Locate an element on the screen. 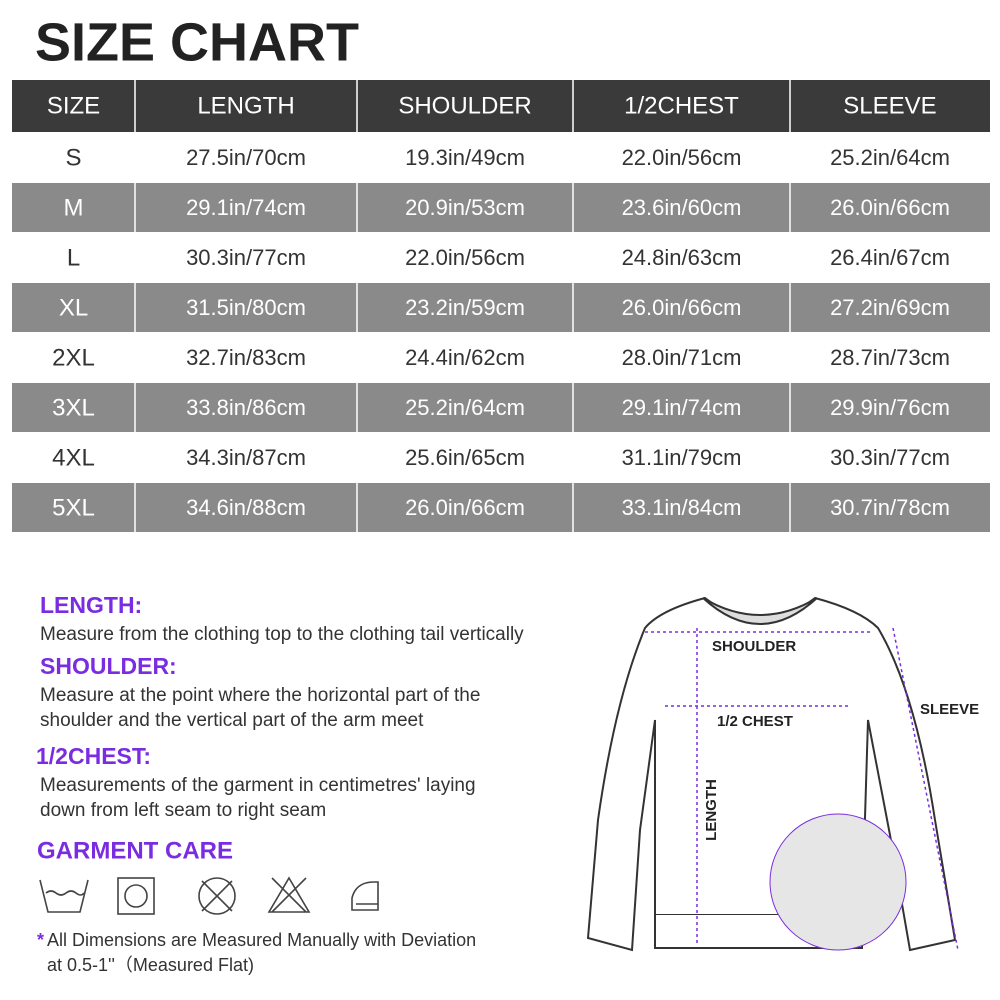 Image resolution: width=1000 pixels, height=1000 pixels. table-cell: 19.3in/49cm is located at coordinates (465, 157).